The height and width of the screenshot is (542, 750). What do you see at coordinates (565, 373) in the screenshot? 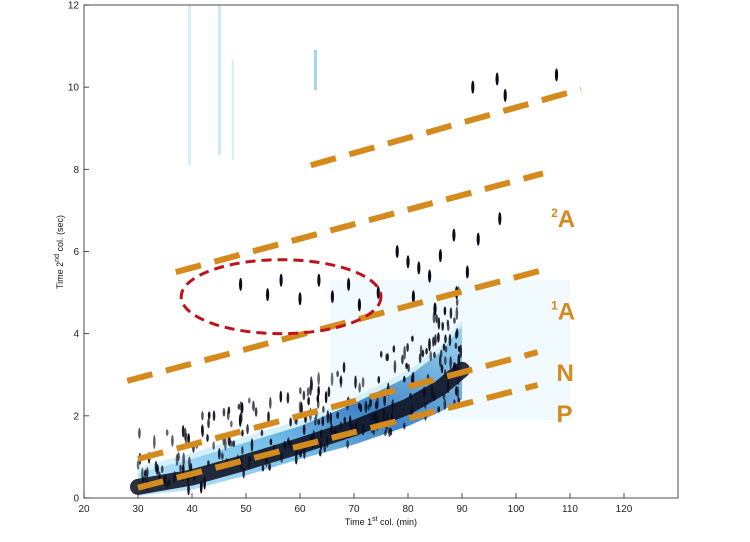
I see `region-label: N` at bounding box center [565, 373].